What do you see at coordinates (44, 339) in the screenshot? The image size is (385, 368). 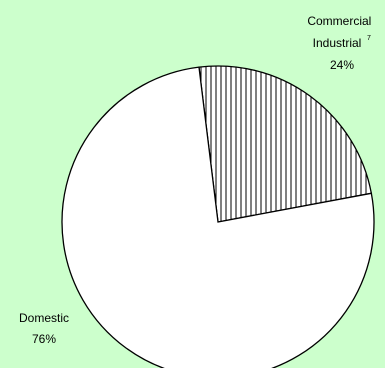 I see `slice-percent-domestic: 76%` at bounding box center [44, 339].